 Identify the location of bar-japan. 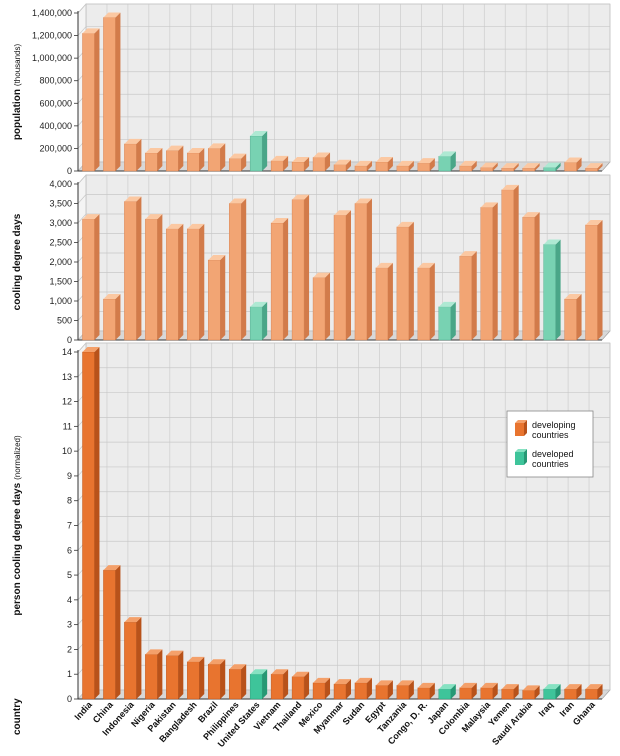
(447, 161).